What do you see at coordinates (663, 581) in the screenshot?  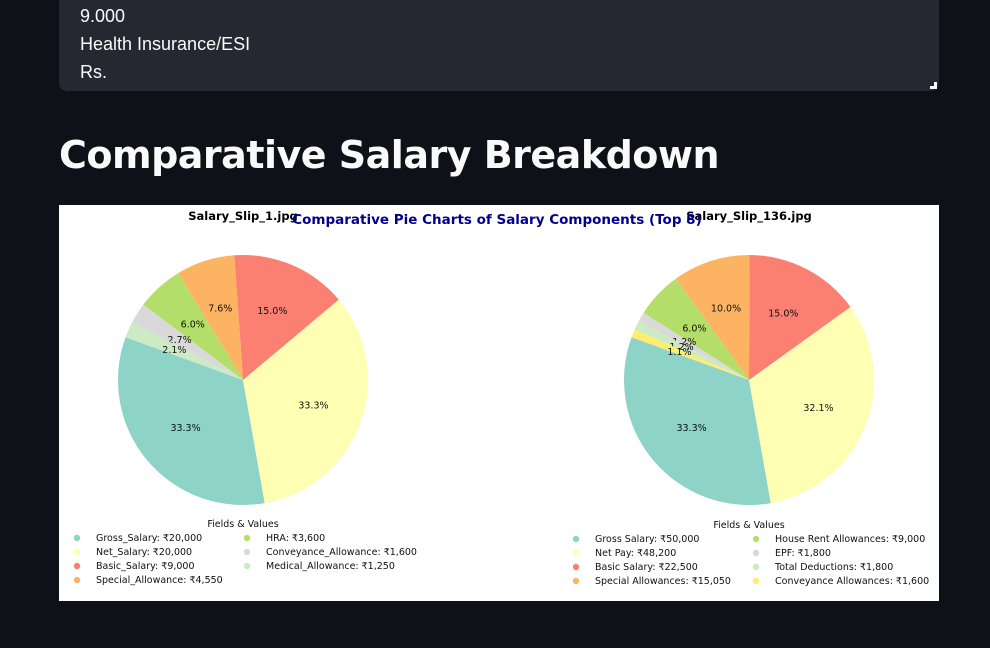 I see `legend-entry: Special Allowances: ₹15,050` at bounding box center [663, 581].